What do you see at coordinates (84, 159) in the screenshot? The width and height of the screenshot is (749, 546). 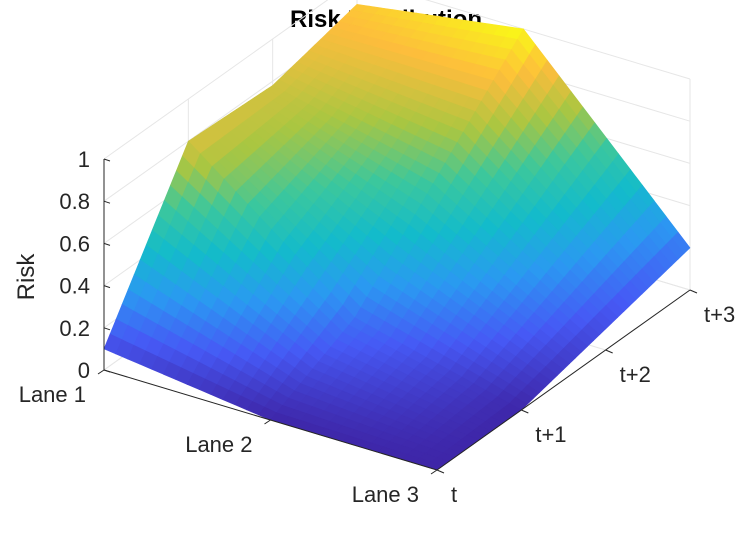 I see `z-tick-label: 1` at bounding box center [84, 159].